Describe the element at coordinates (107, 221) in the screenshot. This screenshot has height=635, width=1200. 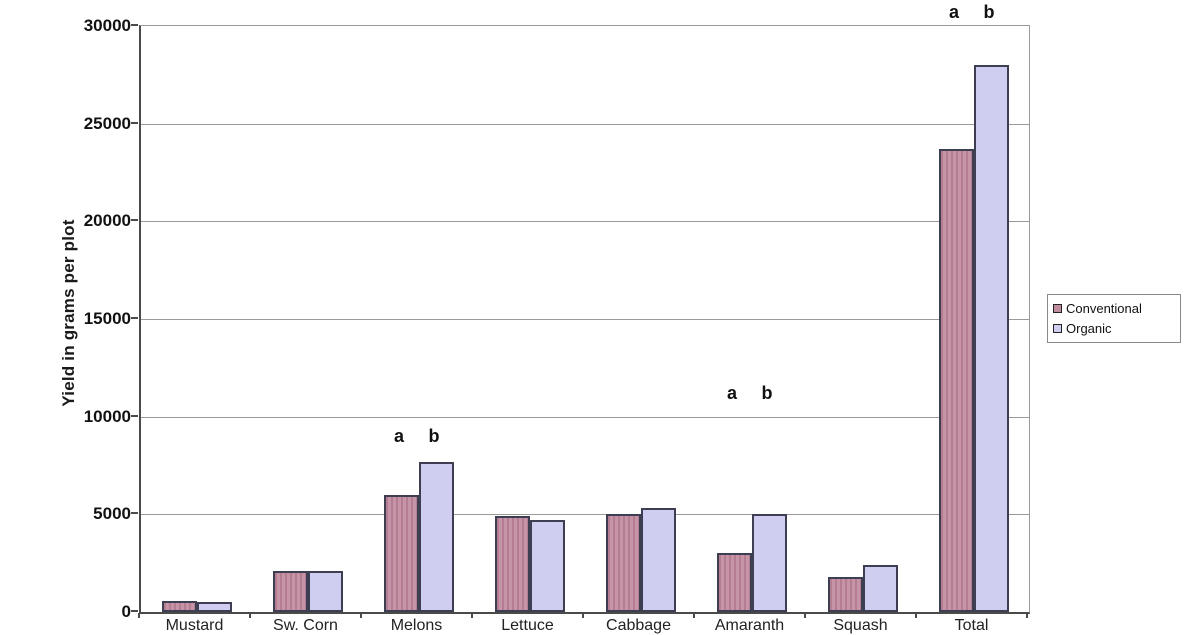
I see `y-tick-label: 20000` at that location.